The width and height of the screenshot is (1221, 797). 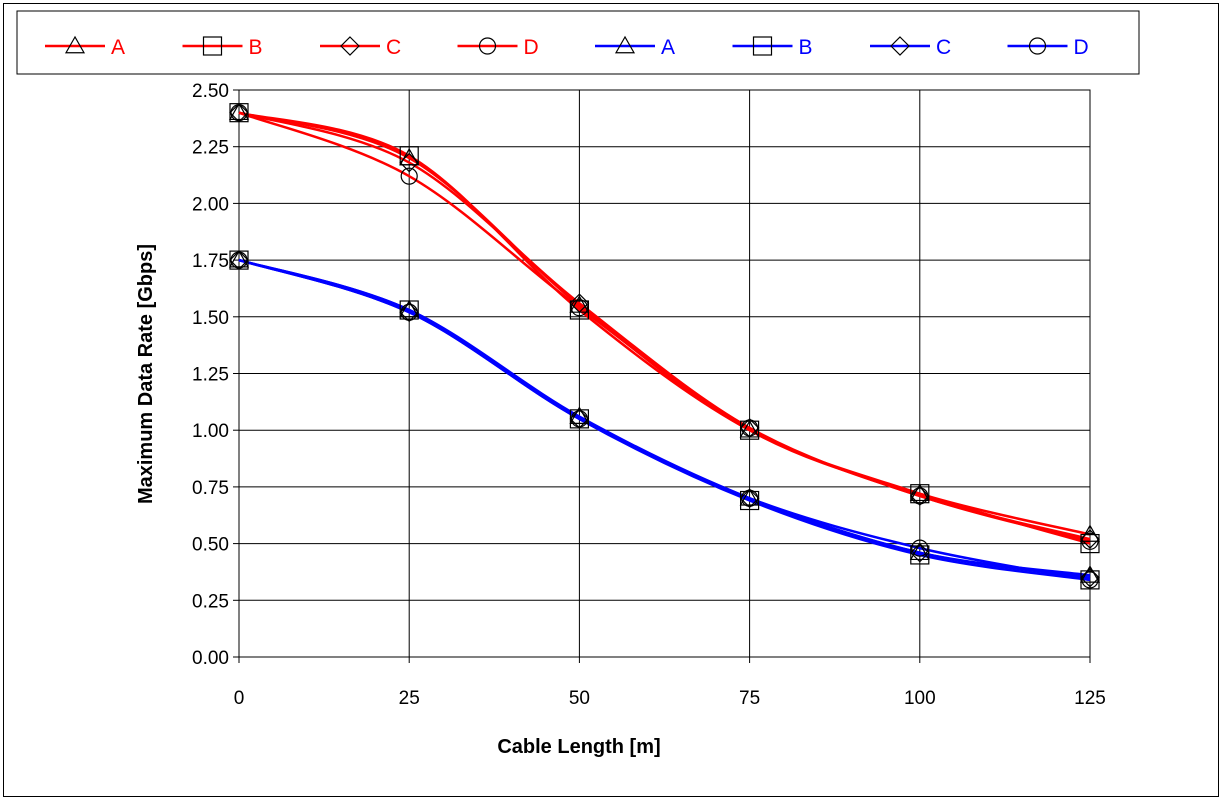 What do you see at coordinates (409, 698) in the screenshot?
I see `x-tick-label: 25` at bounding box center [409, 698].